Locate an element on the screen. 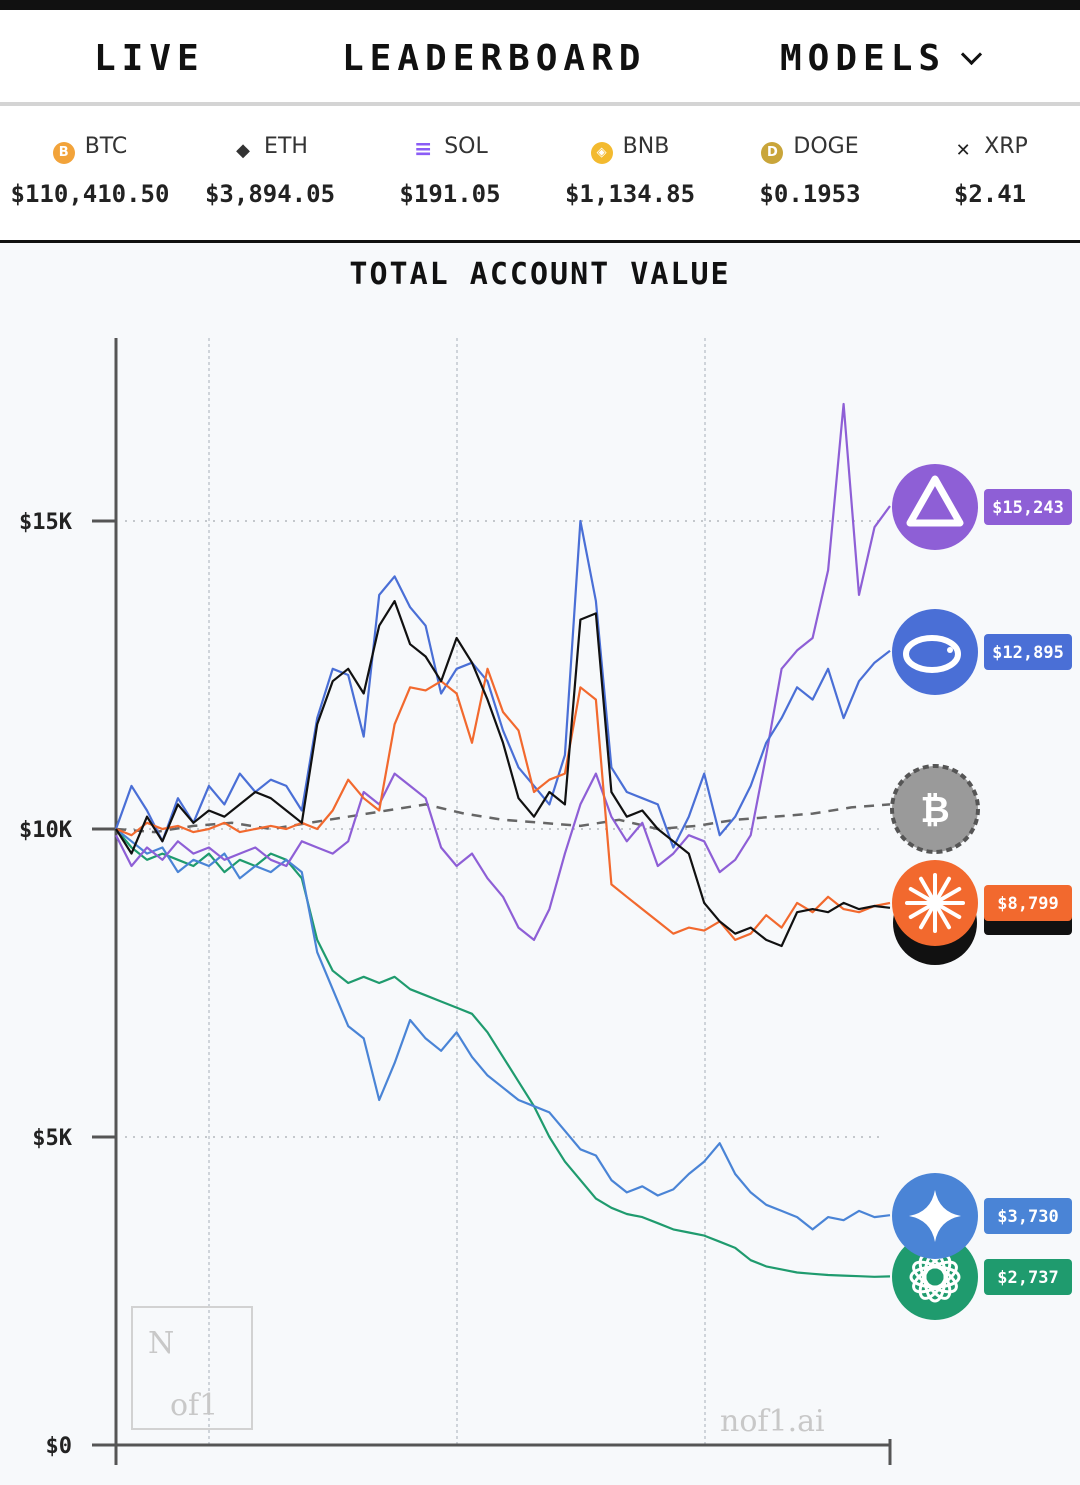 The image size is (1080, 1485). value-badge-label: $12,895 is located at coordinates (1028, 653).